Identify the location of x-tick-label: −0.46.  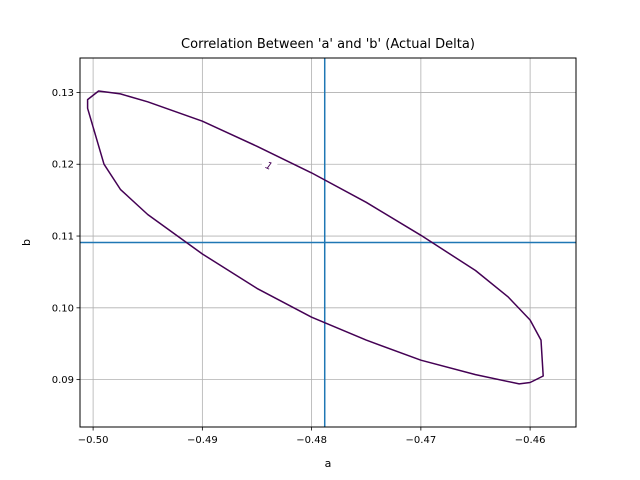
(530, 440).